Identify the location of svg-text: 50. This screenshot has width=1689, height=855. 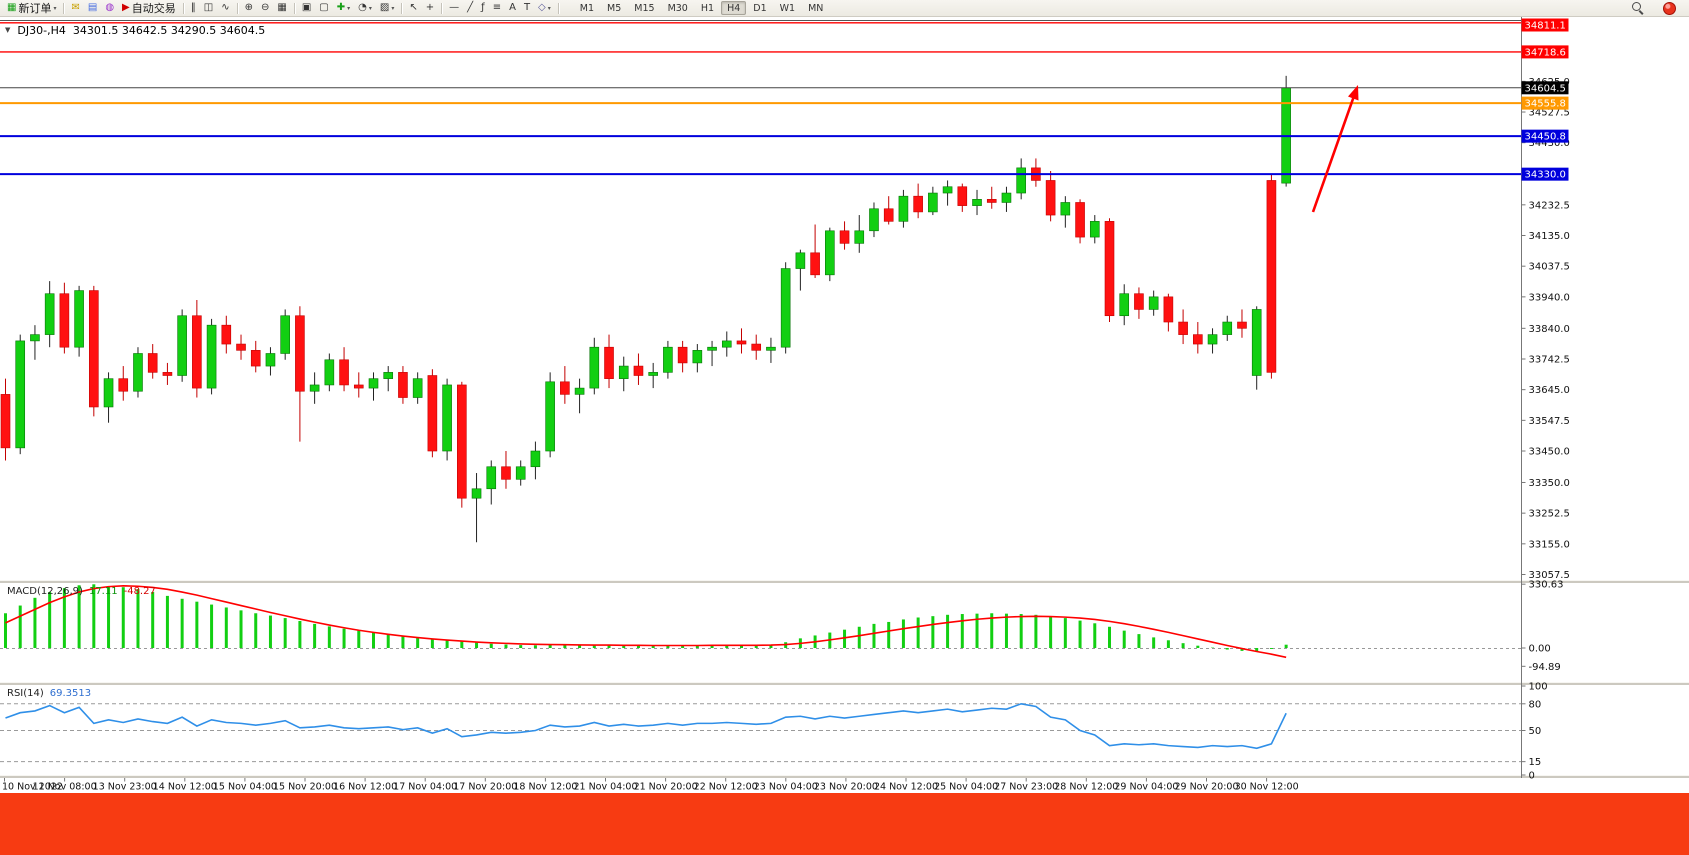
(1535, 731).